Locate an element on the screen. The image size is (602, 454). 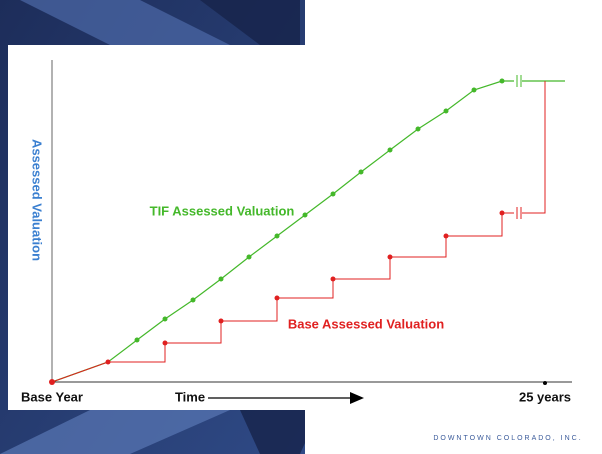
base-line is located at coordinates (534, 147).